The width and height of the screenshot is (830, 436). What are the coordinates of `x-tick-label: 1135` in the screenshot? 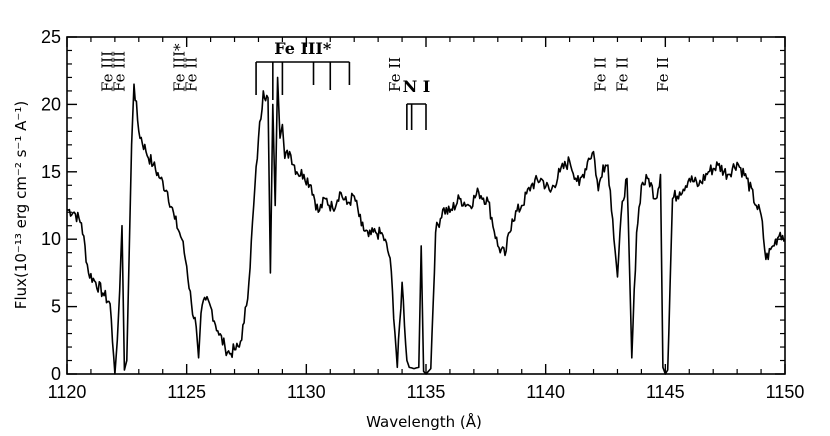 It's located at (426, 392).